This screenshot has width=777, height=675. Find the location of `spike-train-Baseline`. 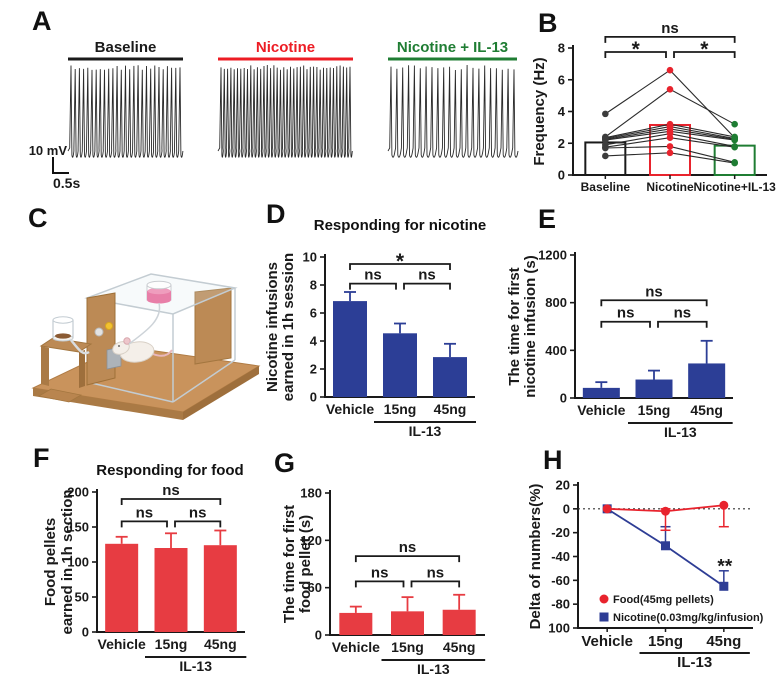

spike-train-Baseline is located at coordinates (125, 111).